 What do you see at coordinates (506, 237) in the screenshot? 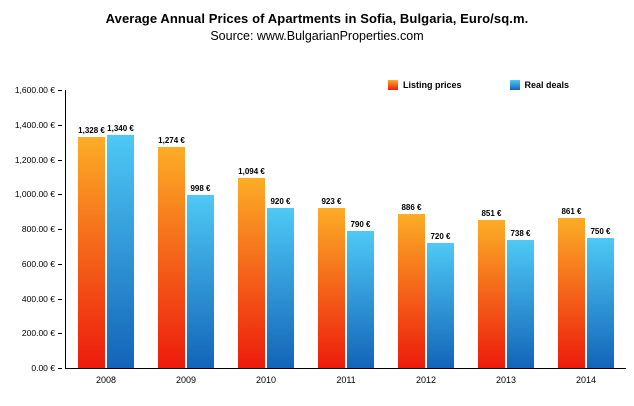
I see `bar-group-2013: 851 € 738 € 2013` at bounding box center [506, 237].